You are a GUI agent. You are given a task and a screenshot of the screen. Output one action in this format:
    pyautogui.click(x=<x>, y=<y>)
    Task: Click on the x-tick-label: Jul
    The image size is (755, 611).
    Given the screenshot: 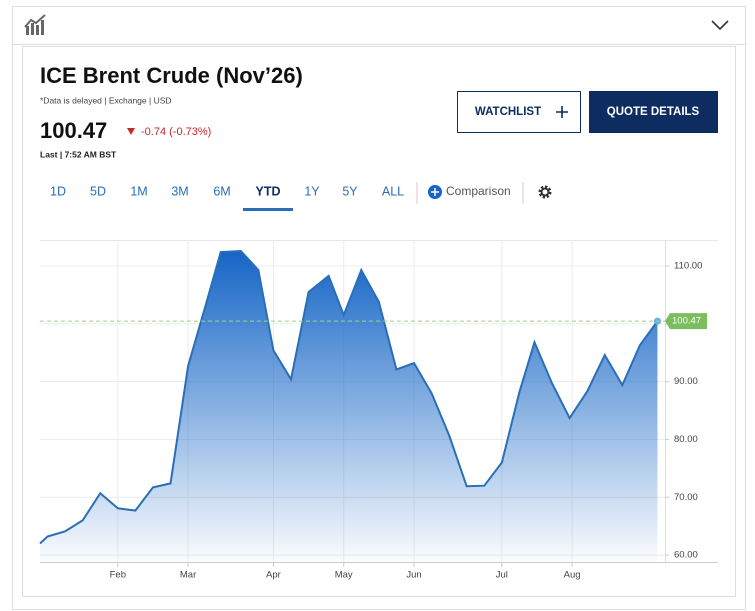 What is the action you would take?
    pyautogui.click(x=502, y=575)
    